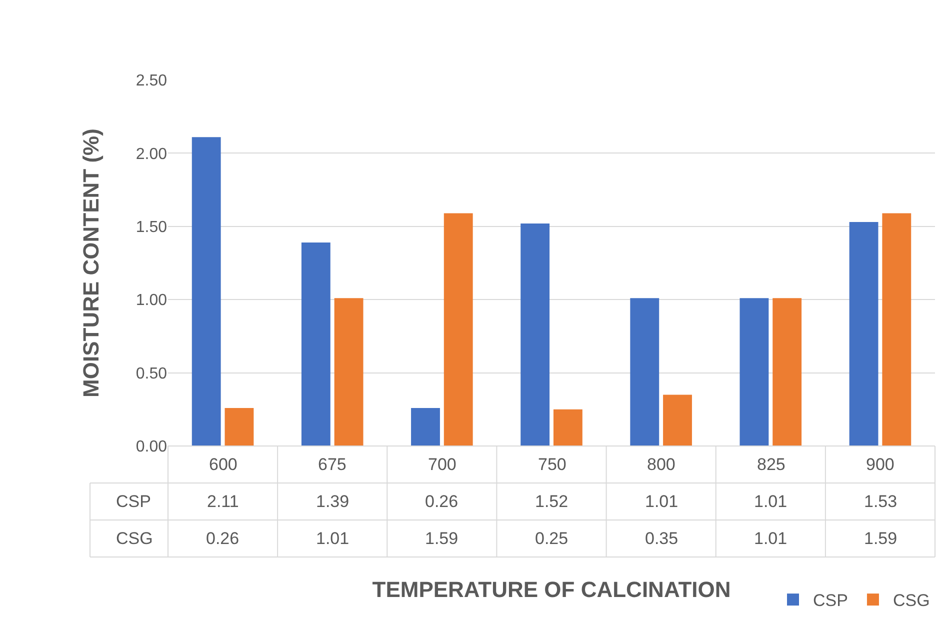 Image resolution: width=952 pixels, height=639 pixels. Describe the element at coordinates (134, 538) in the screenshot. I see `text: CSG` at that location.